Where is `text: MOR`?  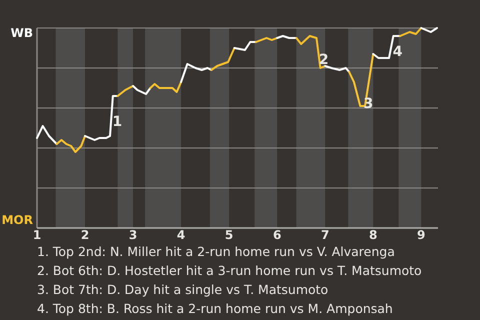
text: MOR is located at coordinates (17, 220).